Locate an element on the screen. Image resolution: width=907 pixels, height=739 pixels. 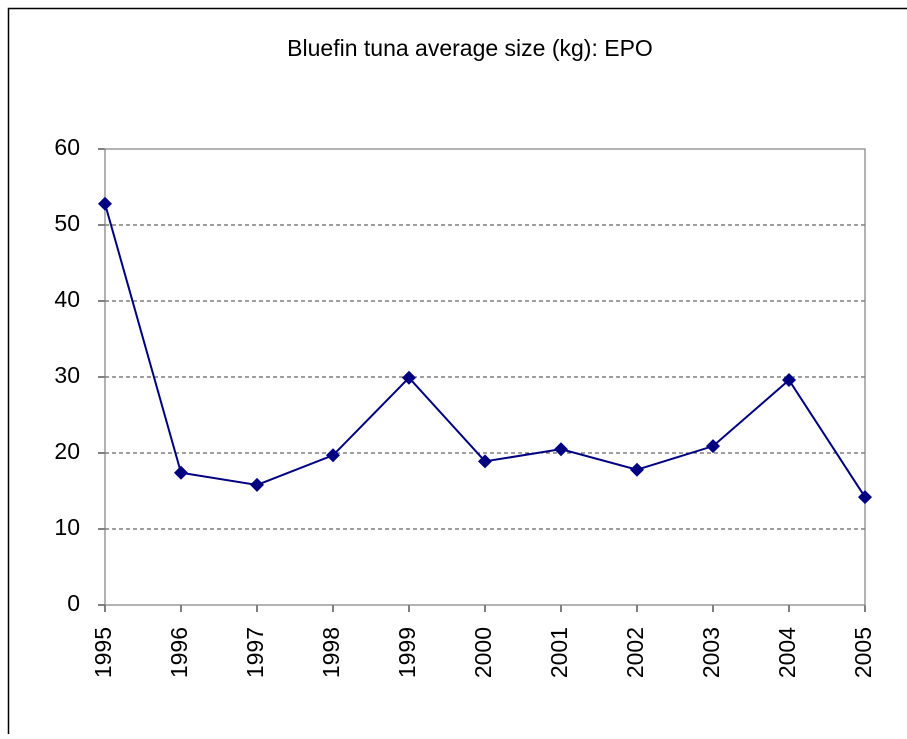
x-tick-label: 2004 is located at coordinates (787, 652).